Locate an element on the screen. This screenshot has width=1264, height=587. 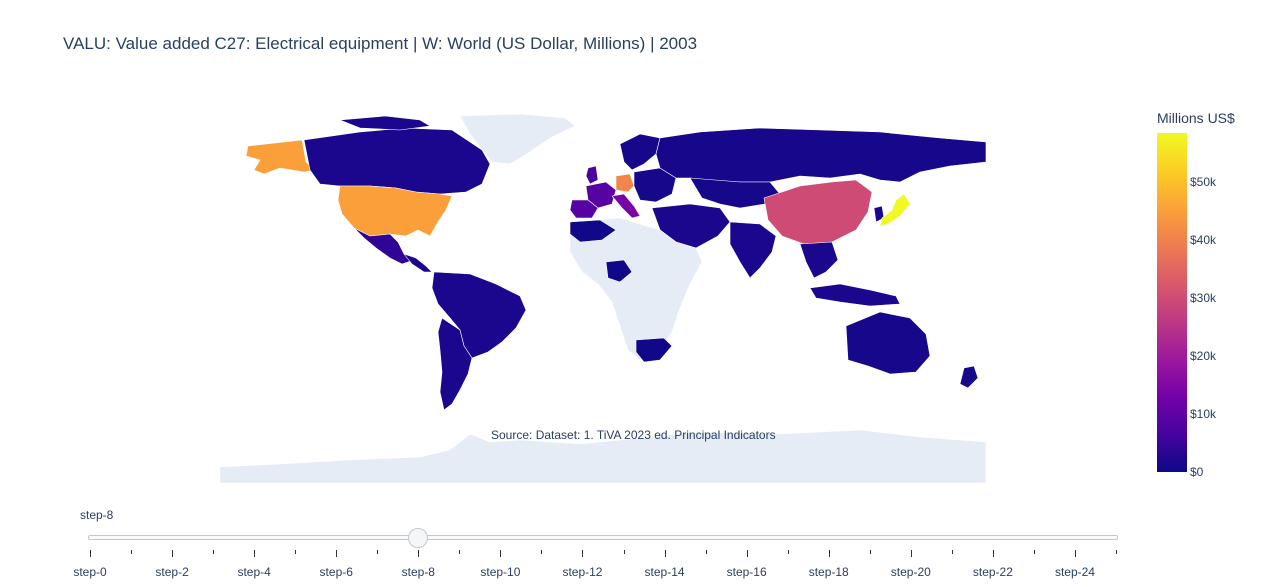
region-south-america-south is located at coordinates (455, 364).